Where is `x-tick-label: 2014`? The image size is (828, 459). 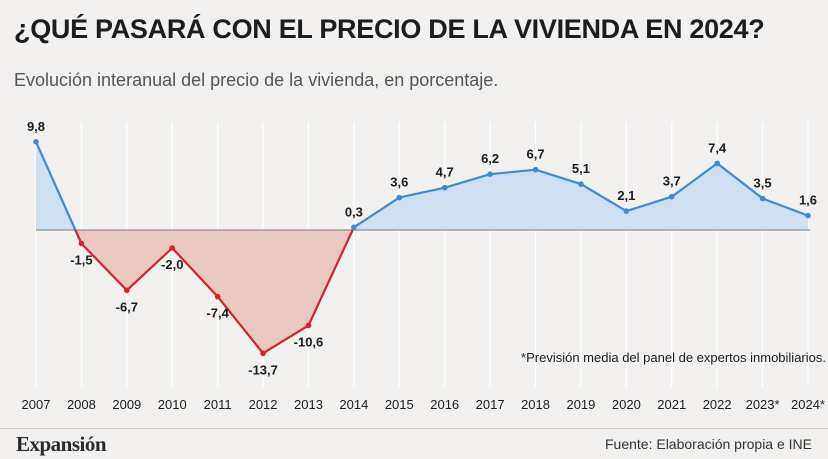
x-tick-label: 2014 is located at coordinates (353, 404).